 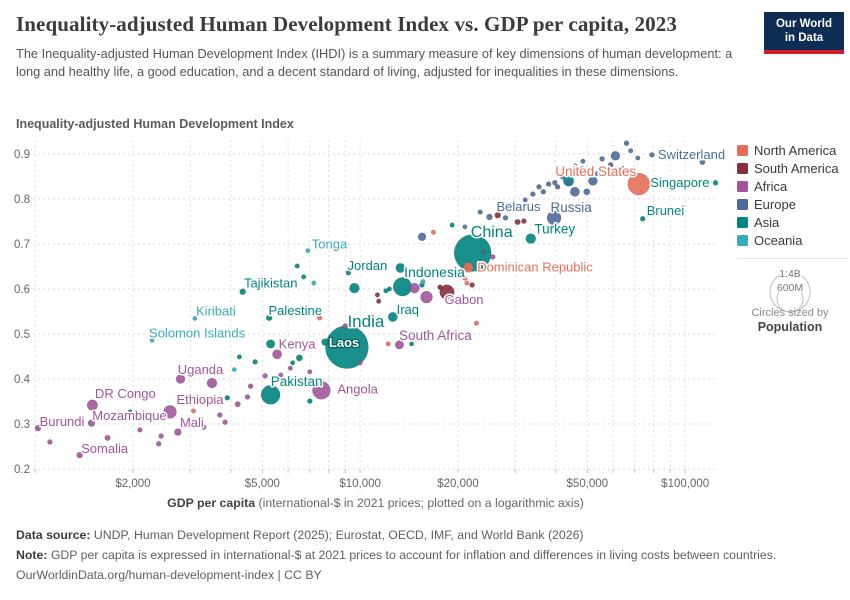 I want to click on data-point-jordan, so click(x=348, y=273).